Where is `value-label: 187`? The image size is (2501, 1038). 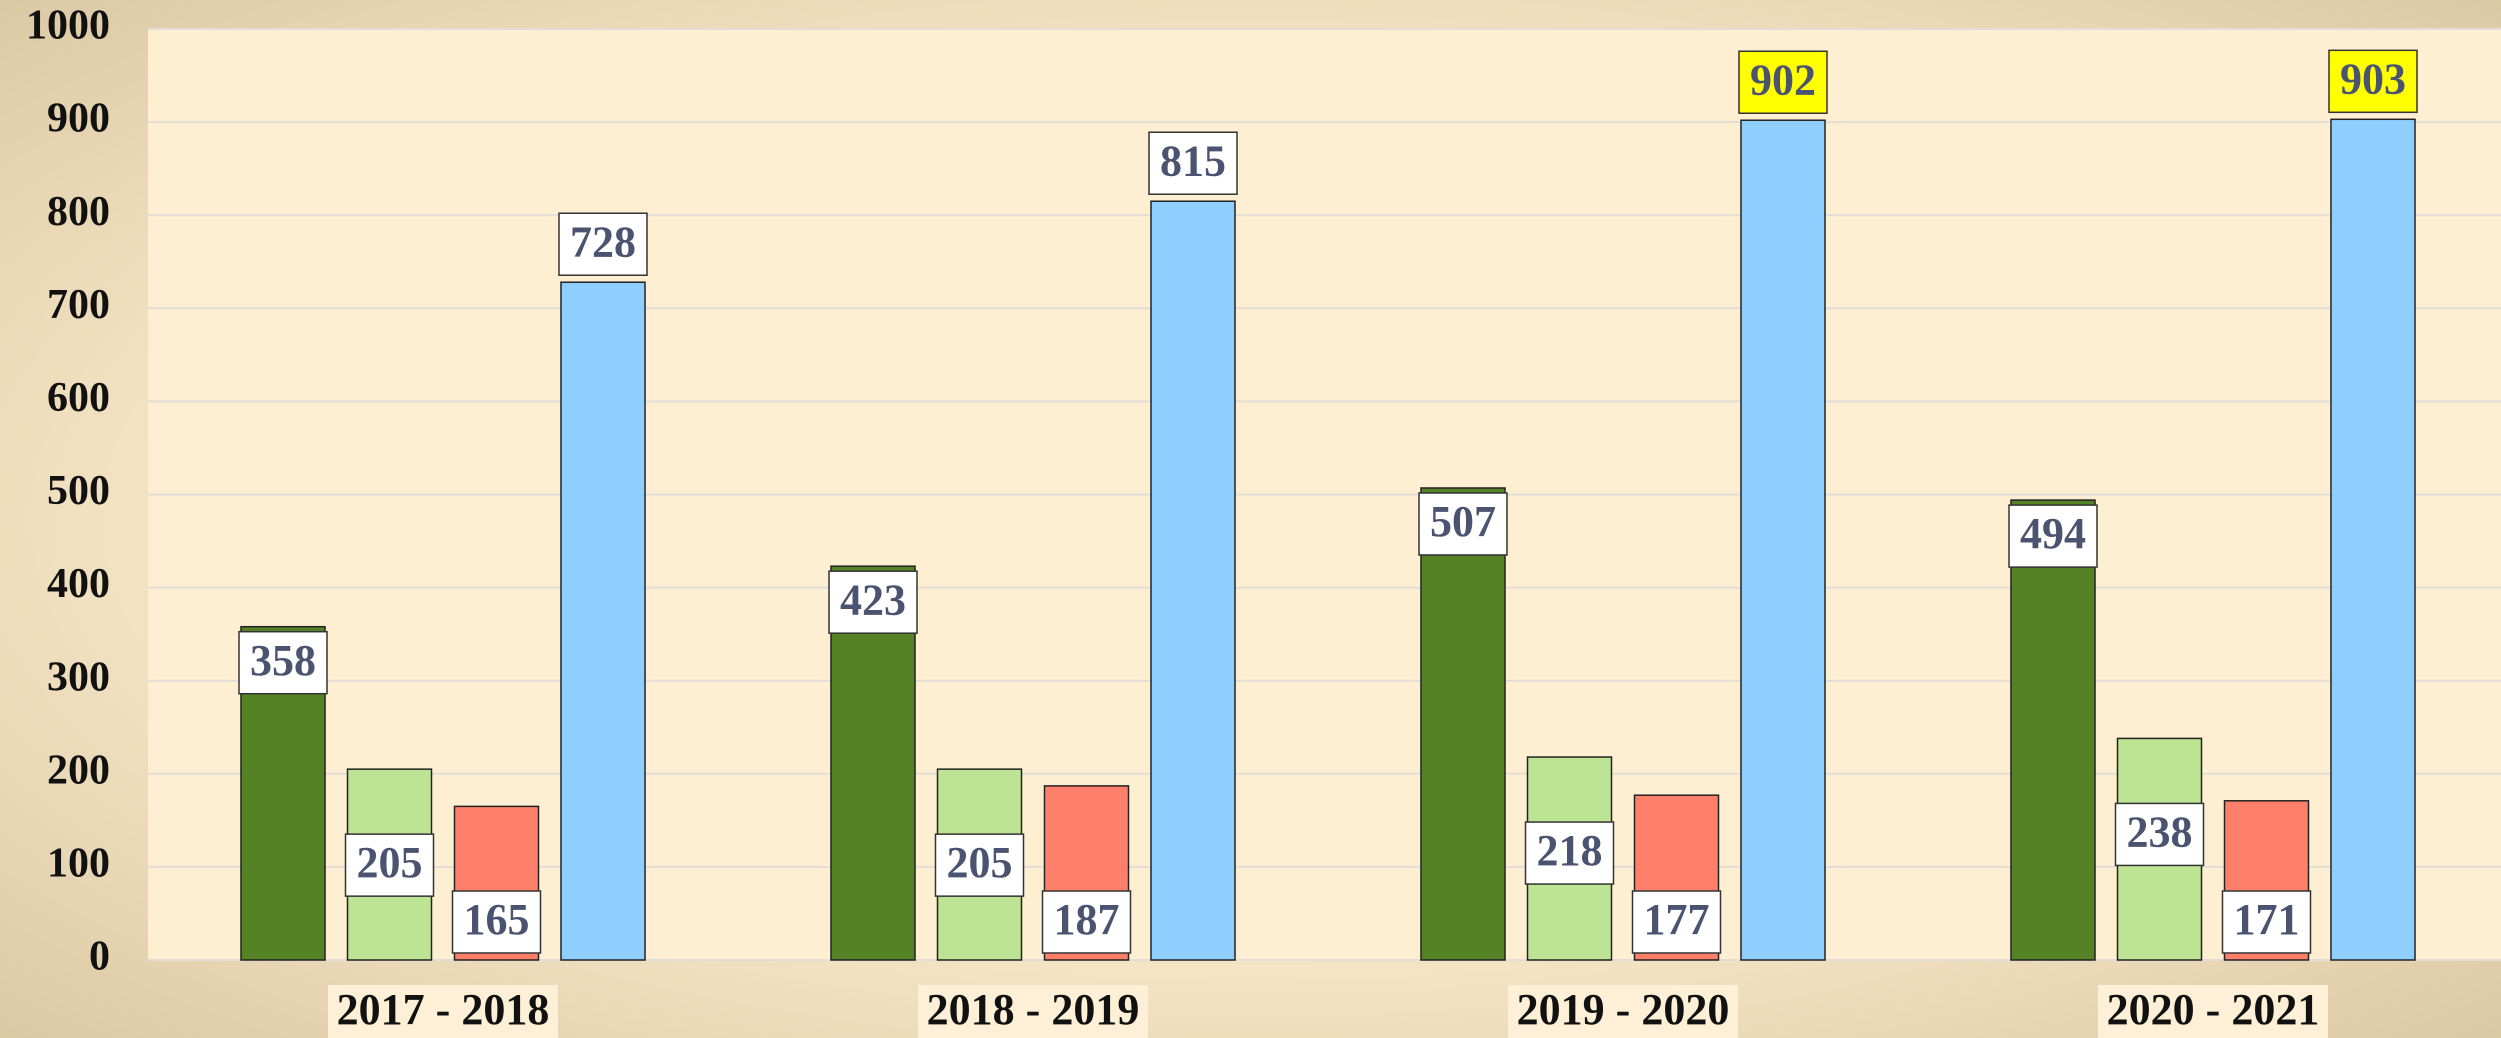 value-label: 187 is located at coordinates (1087, 919).